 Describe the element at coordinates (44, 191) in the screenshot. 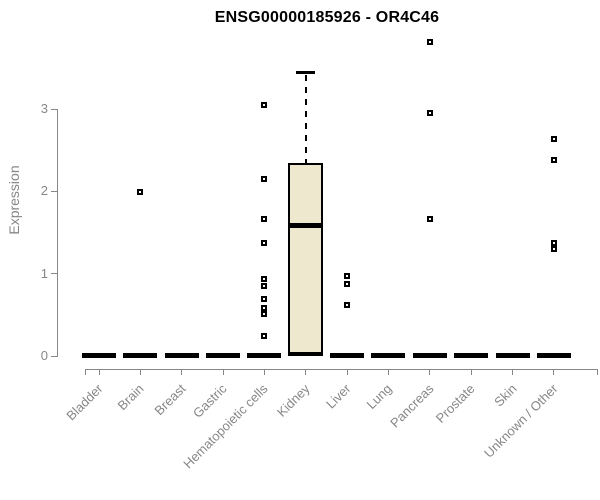

I see `y-axis-tick-label: 2` at that location.